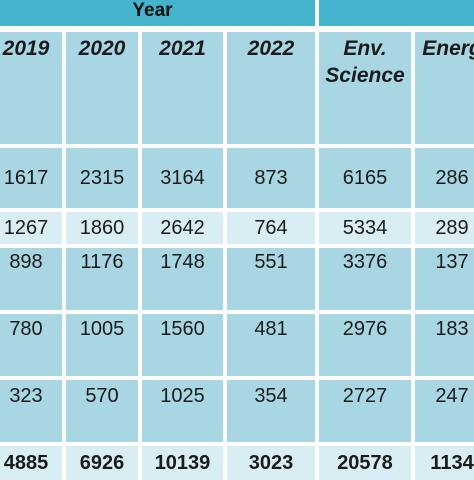 The width and height of the screenshot is (474, 480). Describe the element at coordinates (444, 88) in the screenshot. I see `column-header-energy: Energ` at that location.